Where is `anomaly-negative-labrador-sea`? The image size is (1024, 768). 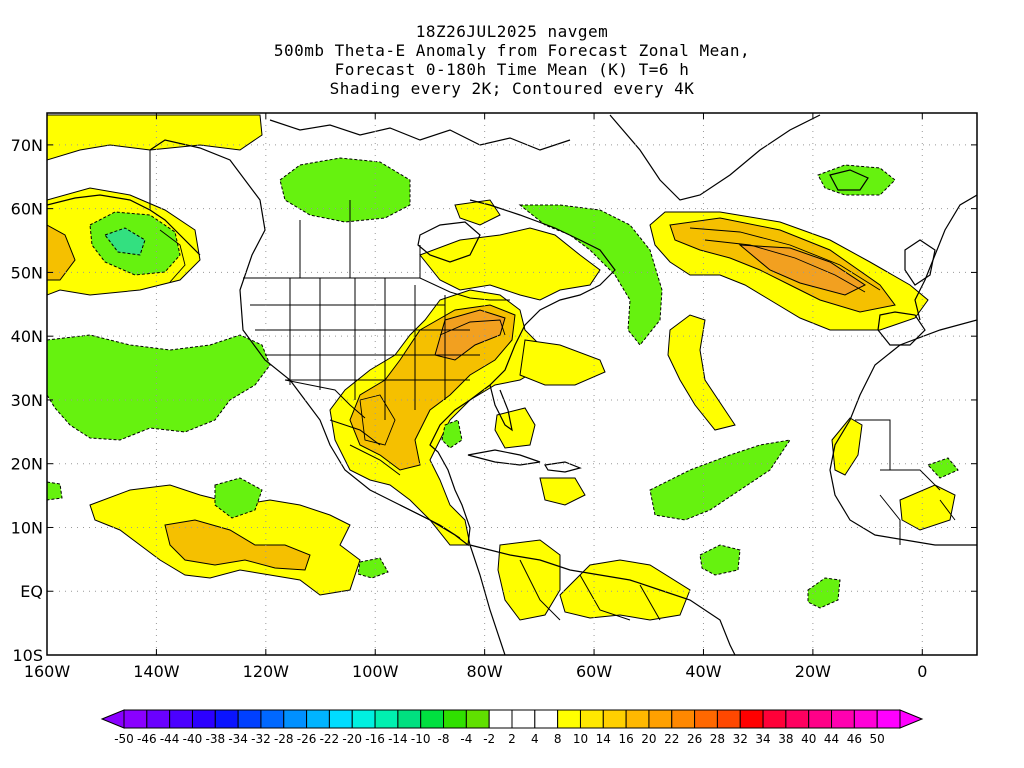 anomaly-negative-labrador-sea is located at coordinates (590, 275).